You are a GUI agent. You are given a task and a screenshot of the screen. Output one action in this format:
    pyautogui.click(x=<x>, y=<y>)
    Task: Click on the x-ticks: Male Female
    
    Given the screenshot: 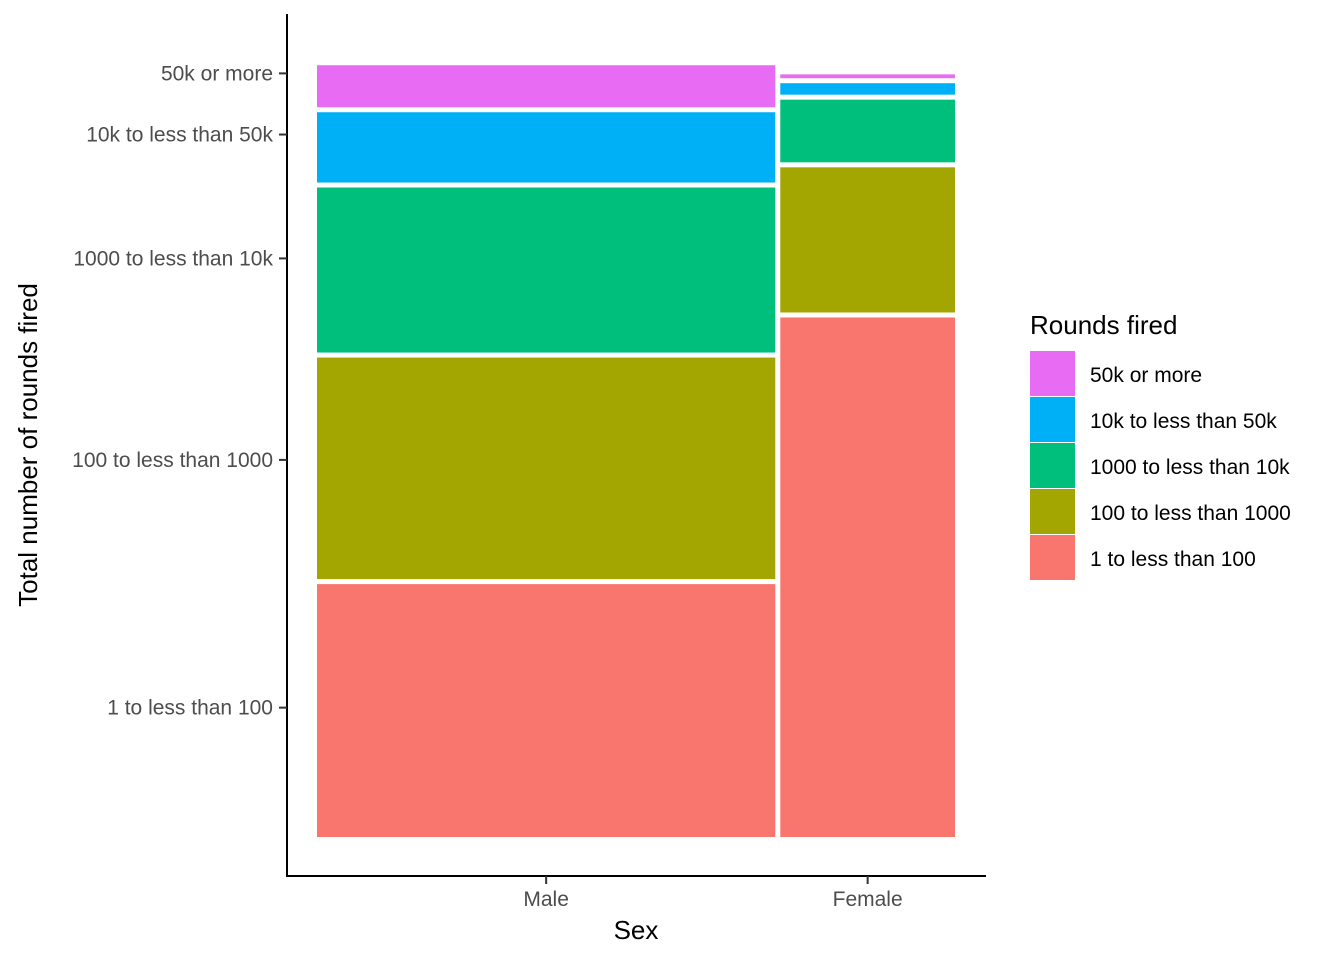 What is the action you would take?
    pyautogui.click(x=713, y=893)
    